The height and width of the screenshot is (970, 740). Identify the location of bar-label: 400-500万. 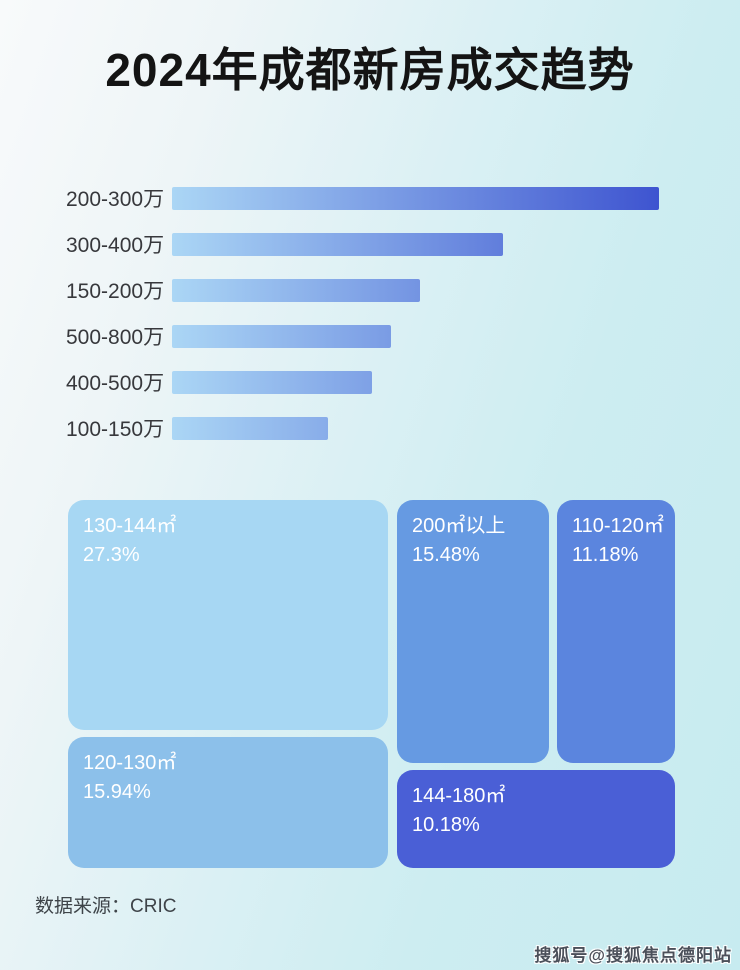
(115, 383).